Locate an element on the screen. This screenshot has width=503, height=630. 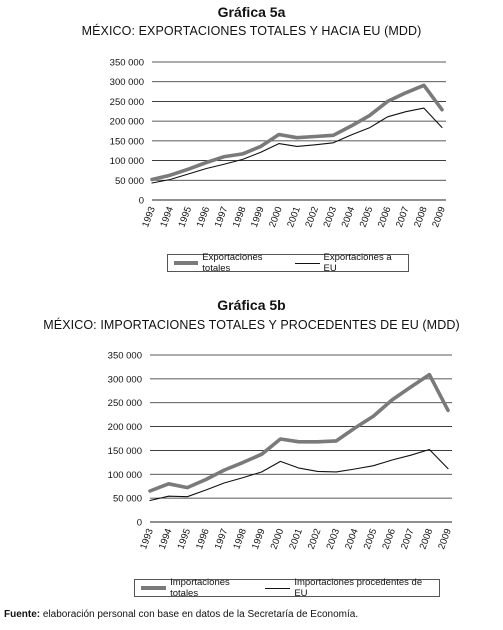
chart-b-x-tick-label: 2007 is located at coordinates (408, 539).